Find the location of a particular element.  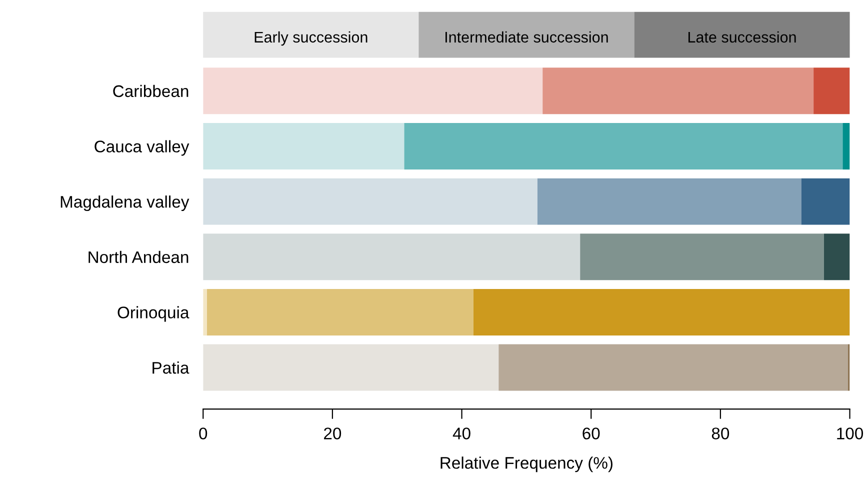

x-tick-label: 100 is located at coordinates (850, 434).